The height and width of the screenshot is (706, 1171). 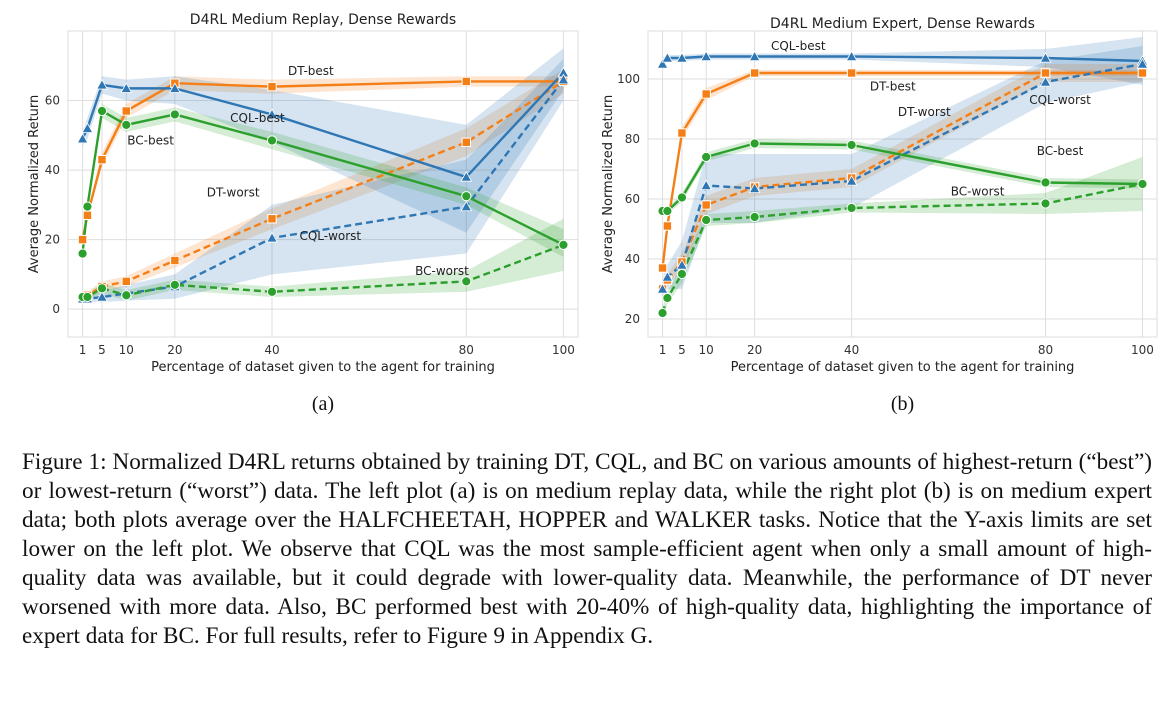 What do you see at coordinates (52, 240) in the screenshot?
I see `y-tick-label: 20` at bounding box center [52, 240].